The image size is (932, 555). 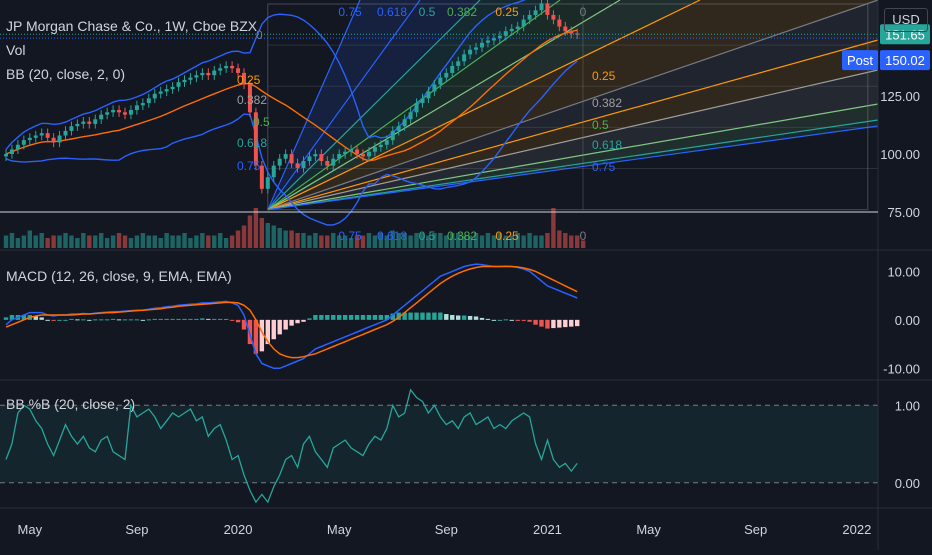 I want to click on currency-button: USD, so click(x=906, y=20).